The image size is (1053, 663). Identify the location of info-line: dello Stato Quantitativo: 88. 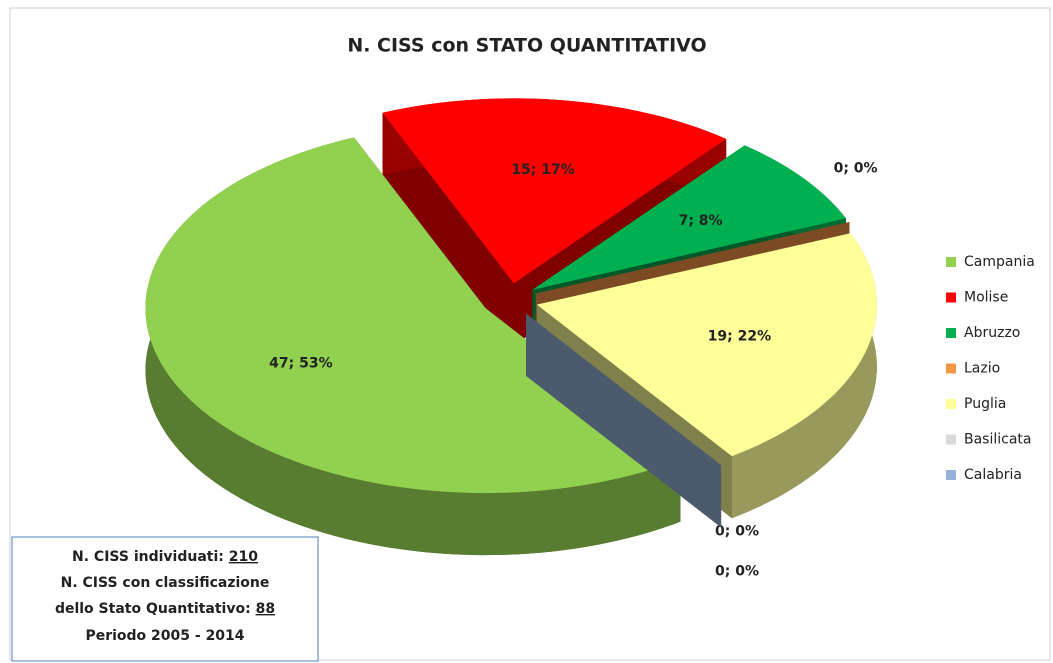
(165, 609).